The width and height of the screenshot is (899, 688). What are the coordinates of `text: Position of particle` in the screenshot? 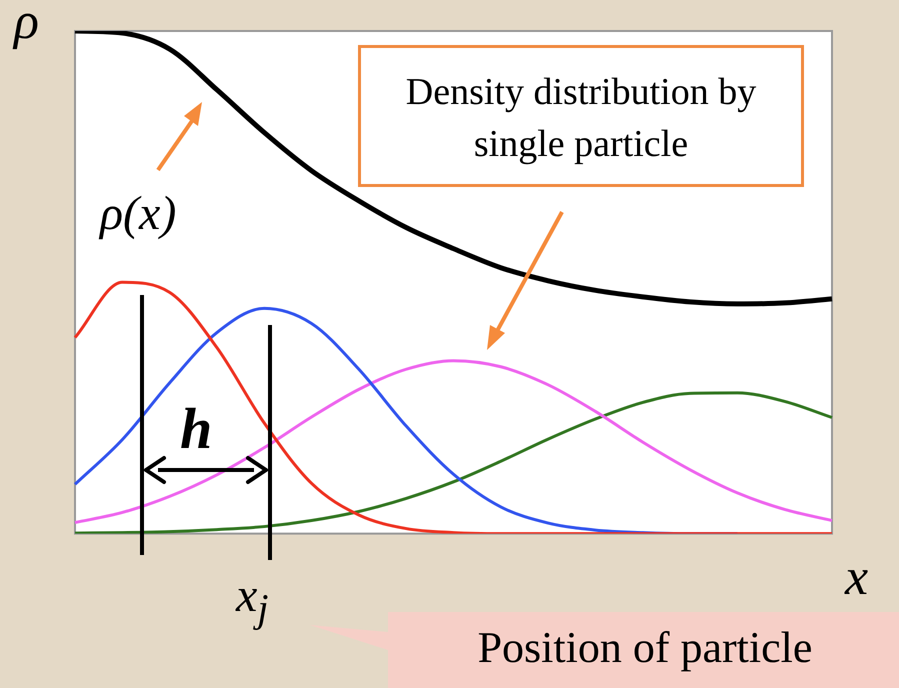 It's located at (645, 647).